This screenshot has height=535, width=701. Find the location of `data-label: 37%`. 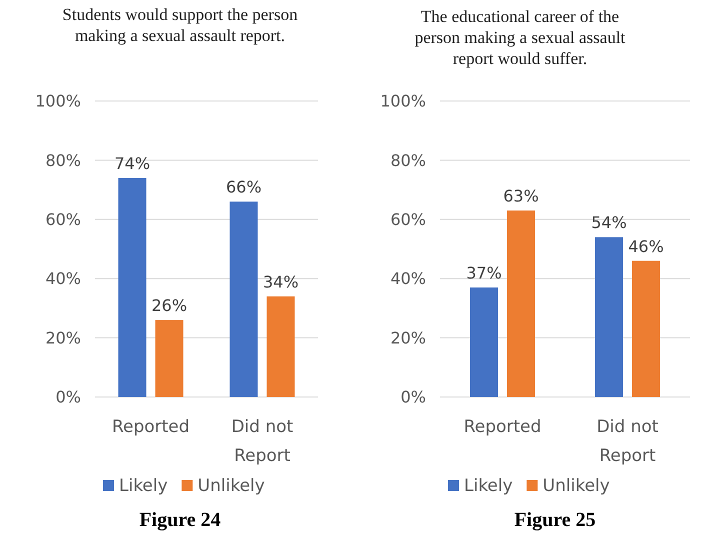

data-label: 37% is located at coordinates (484, 272).